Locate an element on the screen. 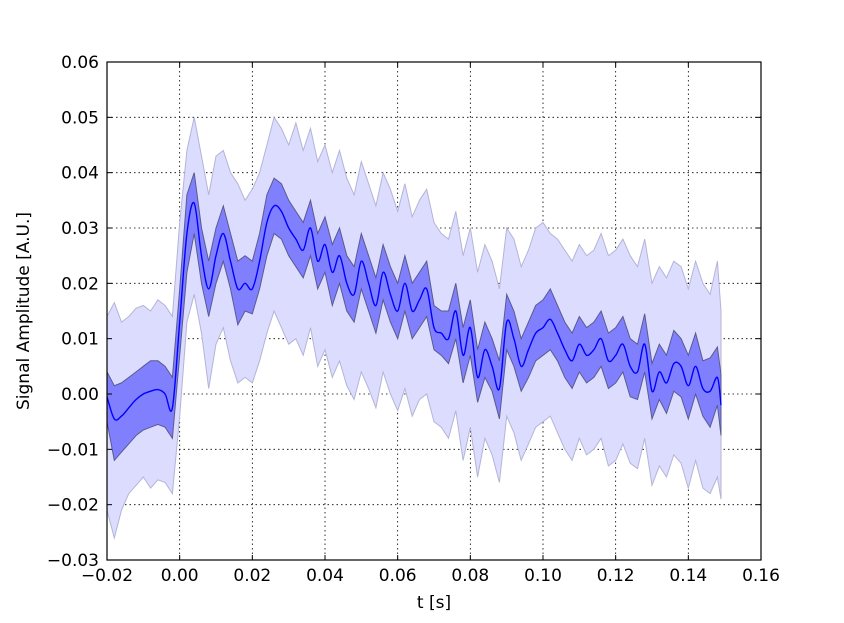 The image size is (844, 623). x-tick-label: 0.10 is located at coordinates (543, 576).